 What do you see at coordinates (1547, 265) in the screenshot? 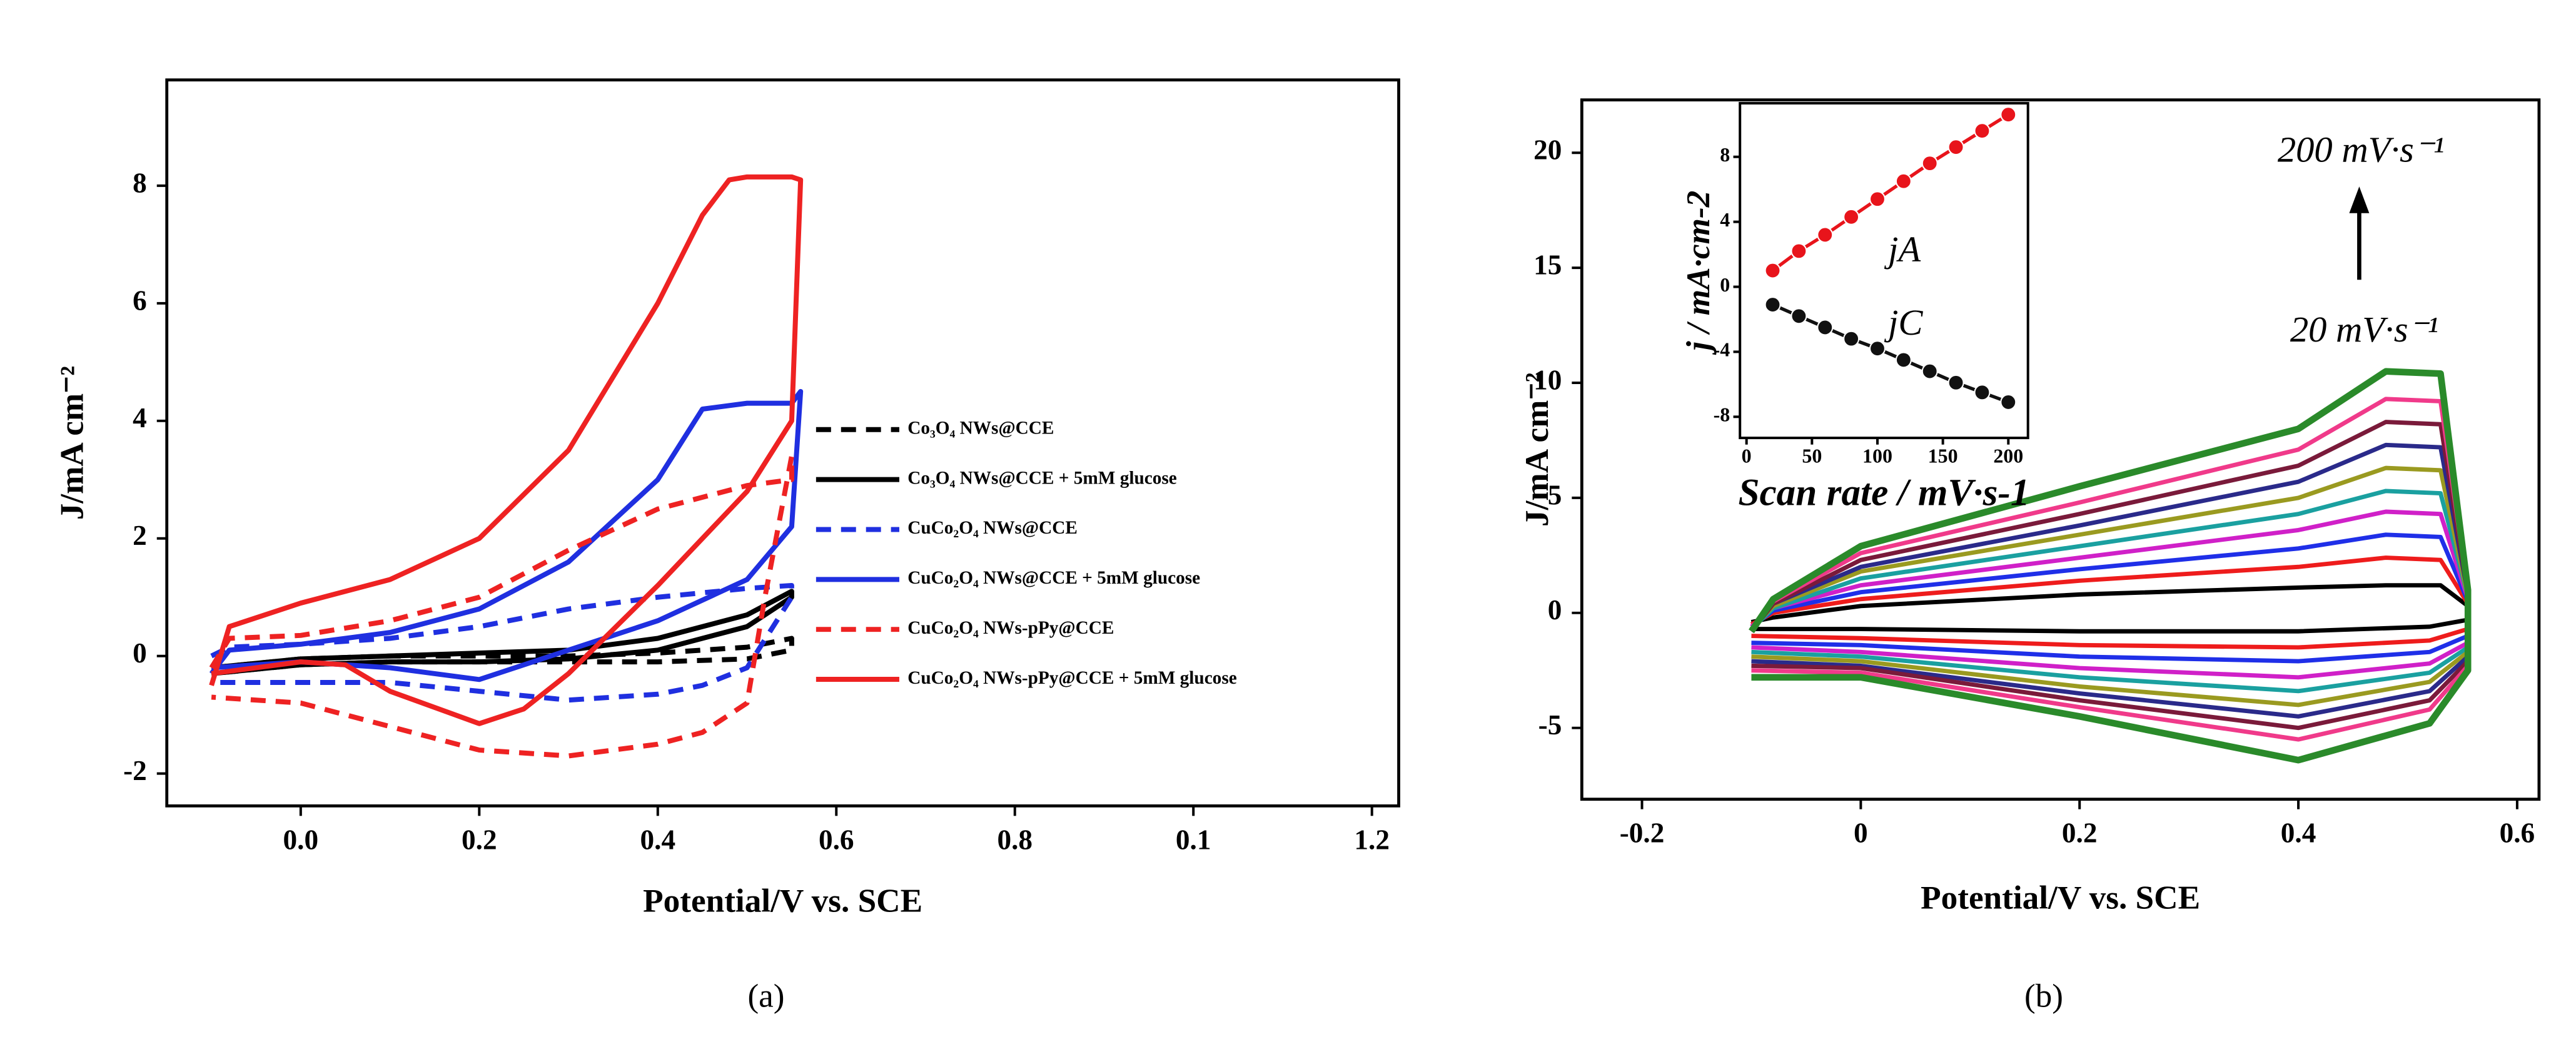
I see `y-tick-label: 15` at bounding box center [1547, 265].